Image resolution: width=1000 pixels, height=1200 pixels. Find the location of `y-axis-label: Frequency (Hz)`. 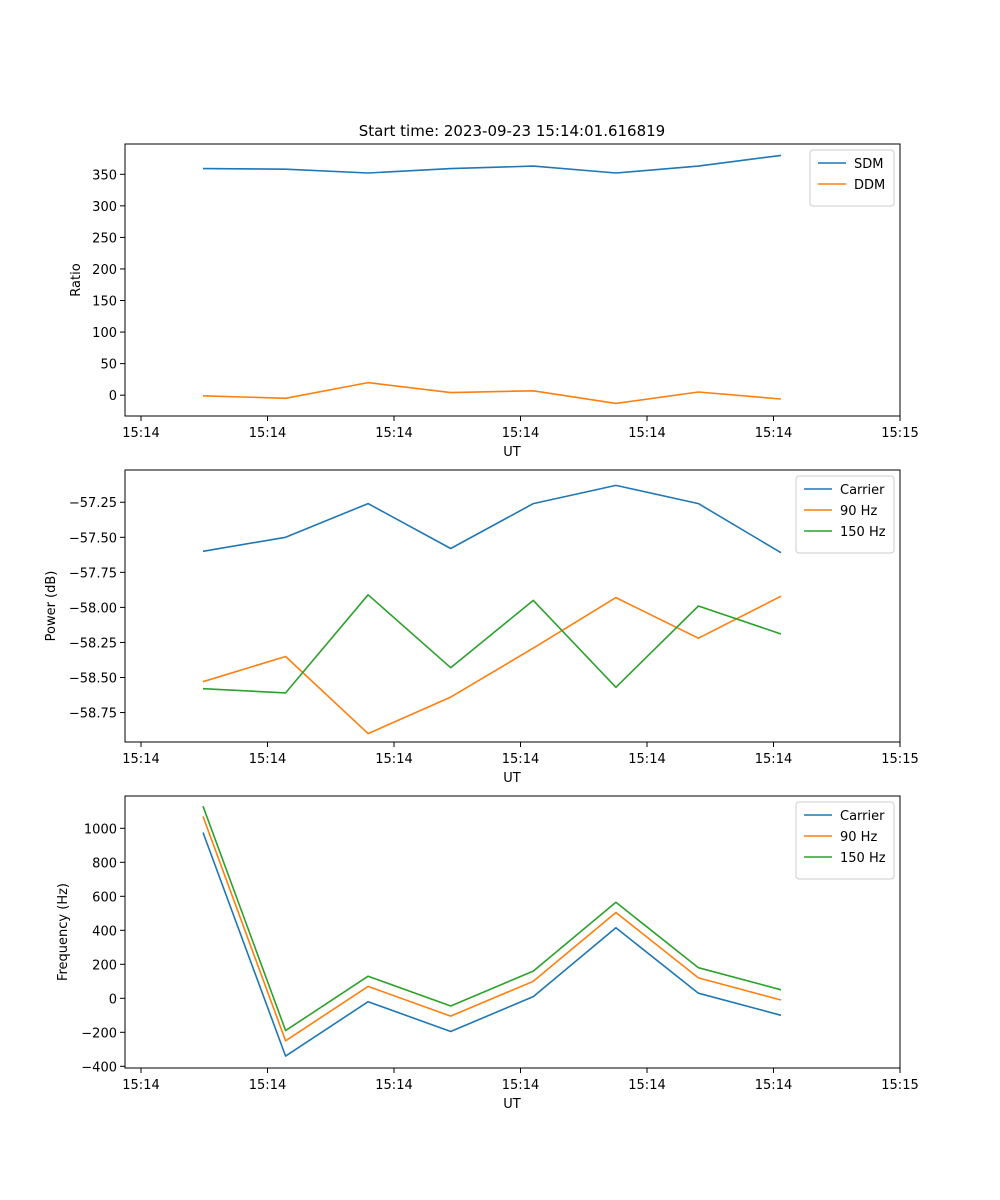

y-axis-label: Frequency (Hz) is located at coordinates (63, 932).